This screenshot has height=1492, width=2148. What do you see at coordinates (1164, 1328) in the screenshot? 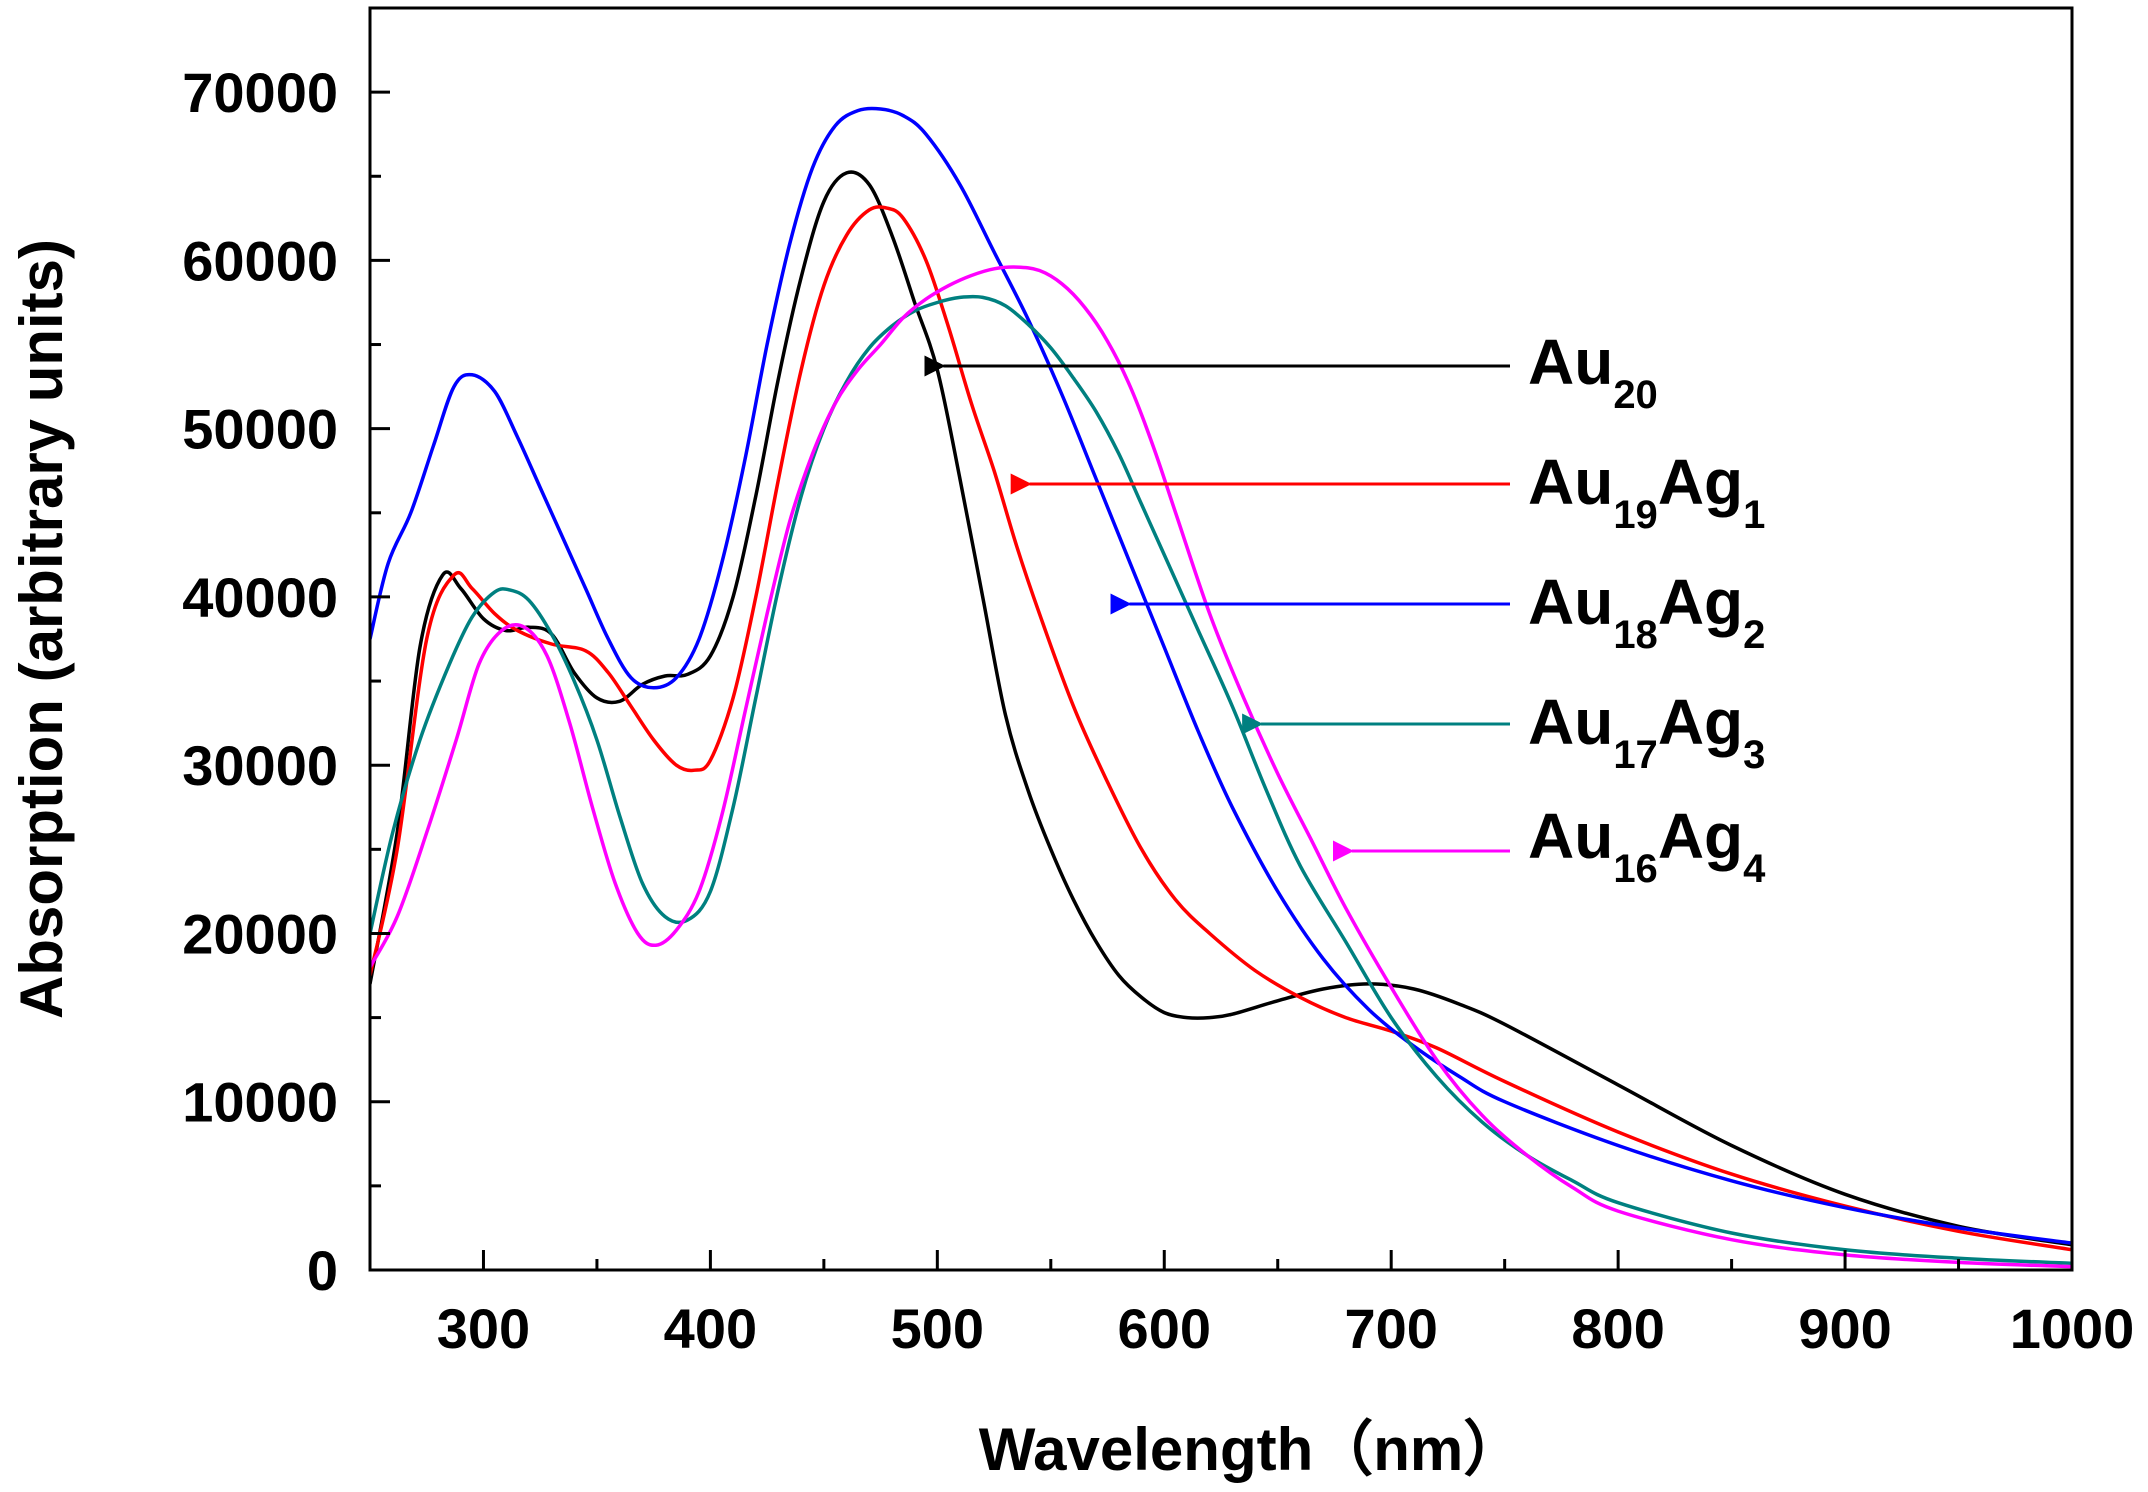
I see `x-tick-label: 600` at bounding box center [1164, 1328].